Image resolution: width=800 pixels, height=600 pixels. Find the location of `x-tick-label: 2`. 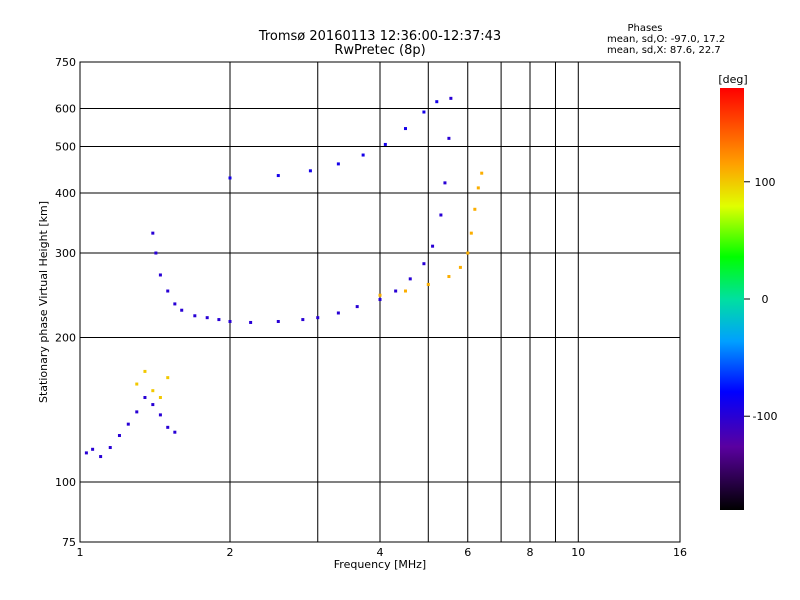

x-tick-label: 2 is located at coordinates (230, 552).